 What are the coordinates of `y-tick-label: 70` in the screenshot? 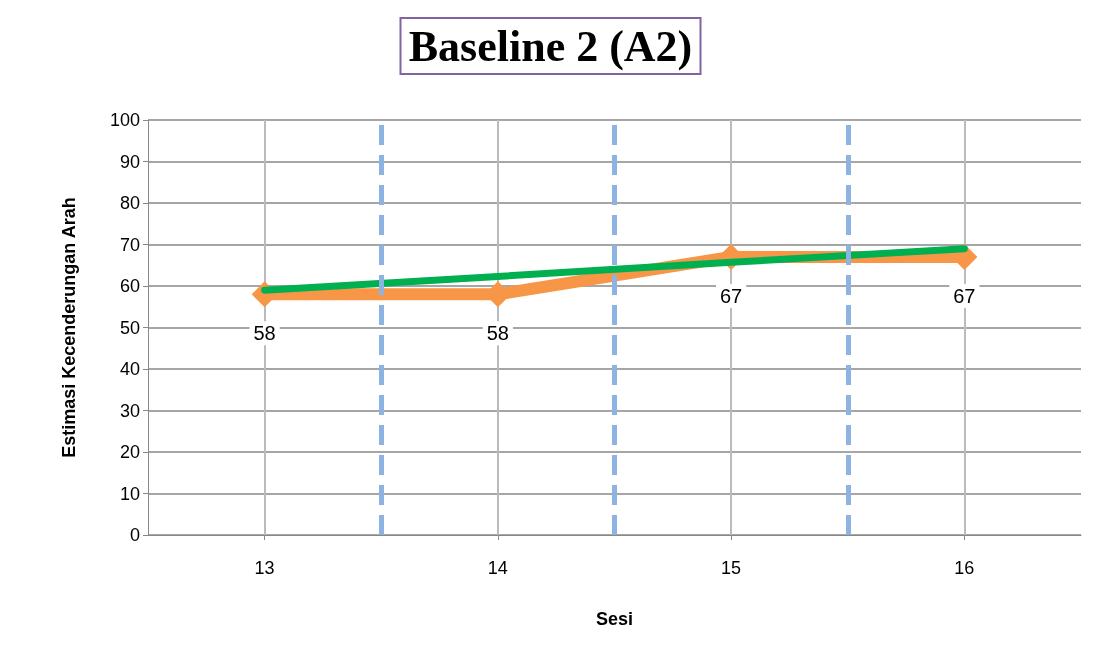 It's located at (129, 244).